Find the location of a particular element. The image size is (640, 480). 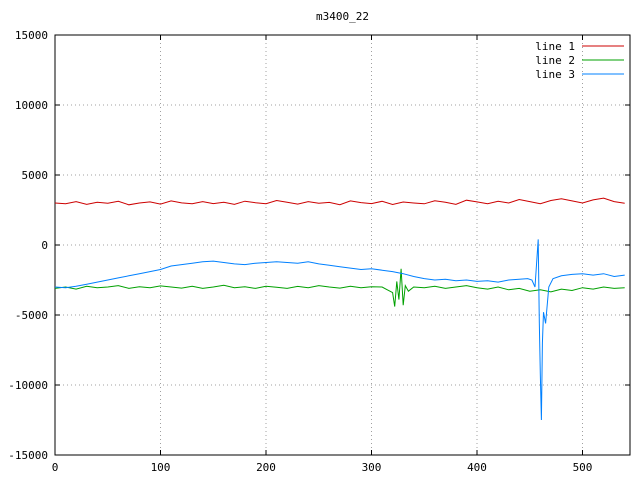

x-tick-label: 200 is located at coordinates (266, 467).